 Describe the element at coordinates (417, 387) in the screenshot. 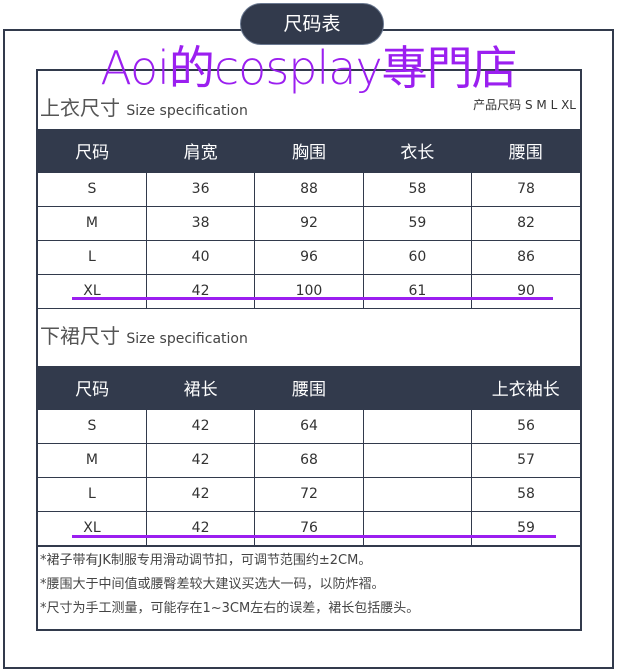

I see `column-header` at that location.